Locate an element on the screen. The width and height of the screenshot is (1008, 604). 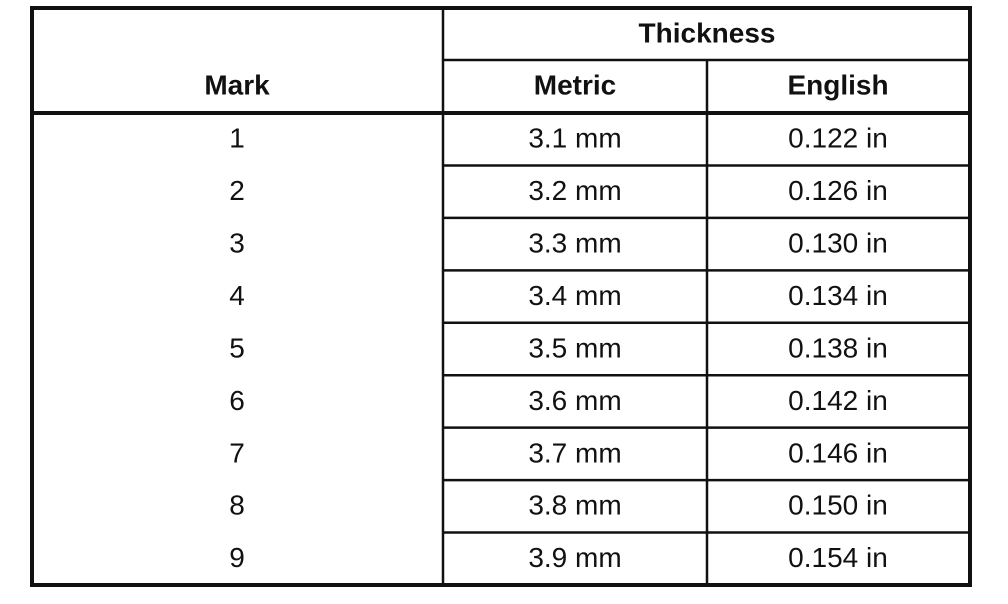
table-cell: 0.142 in is located at coordinates (838, 400).